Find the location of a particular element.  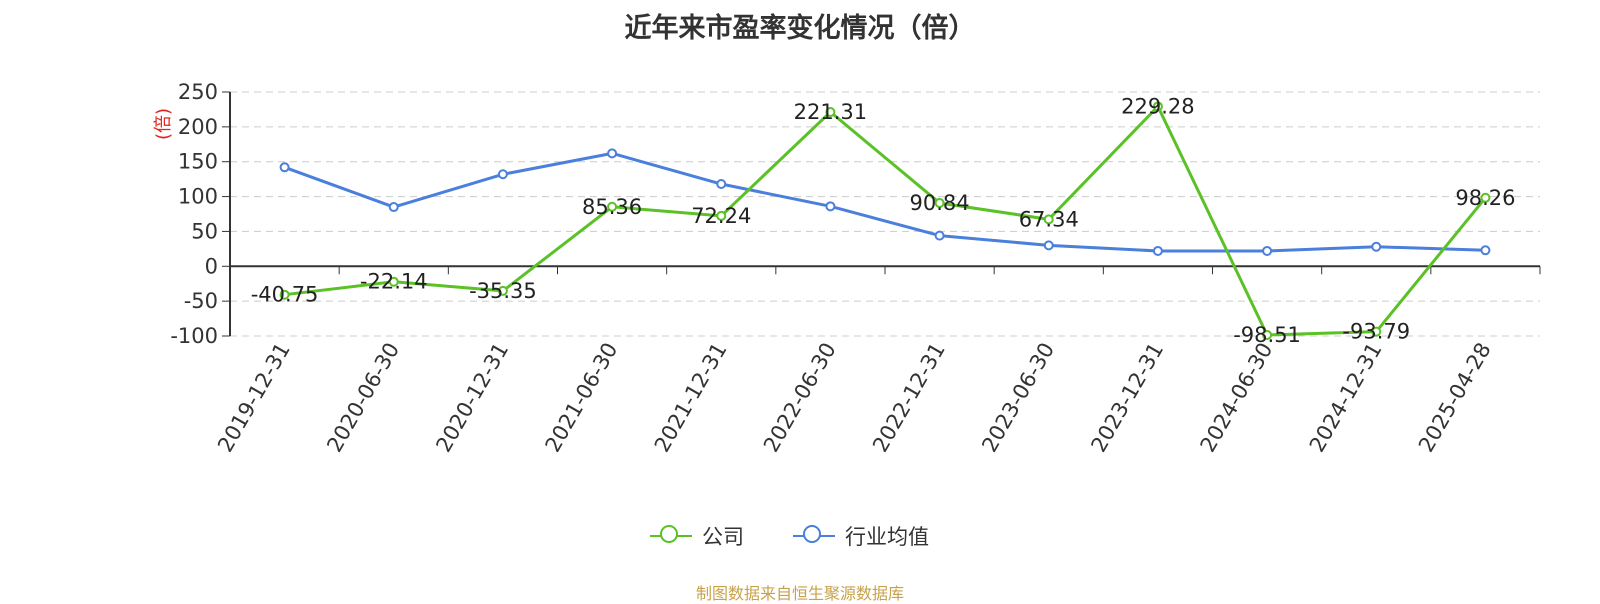

company-data-label: -98.51 is located at coordinates (1267, 335).